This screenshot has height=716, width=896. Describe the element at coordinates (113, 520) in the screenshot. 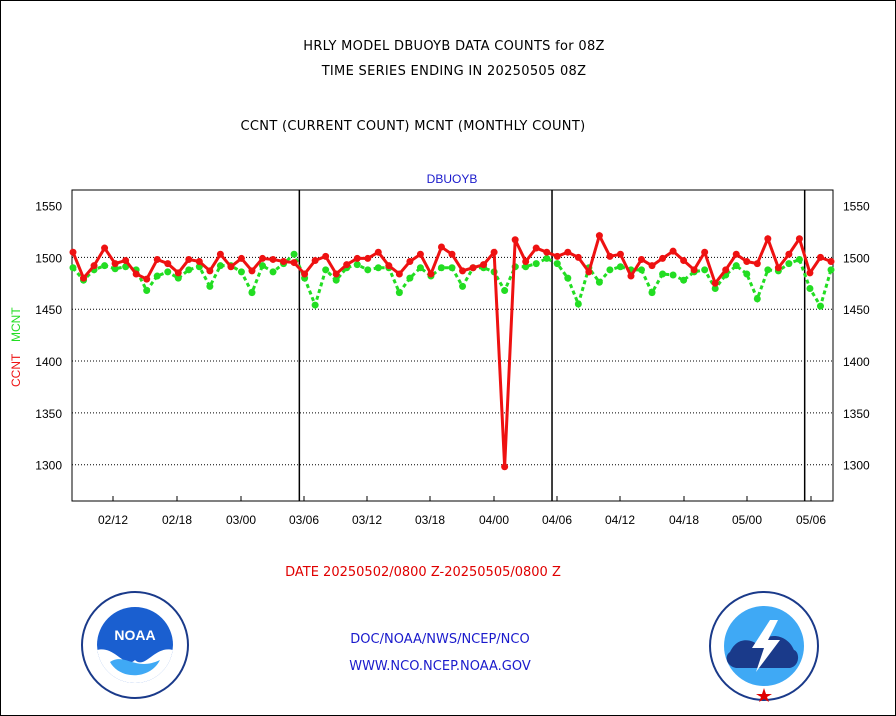

I see `x-tick-label: 02/12` at that location.